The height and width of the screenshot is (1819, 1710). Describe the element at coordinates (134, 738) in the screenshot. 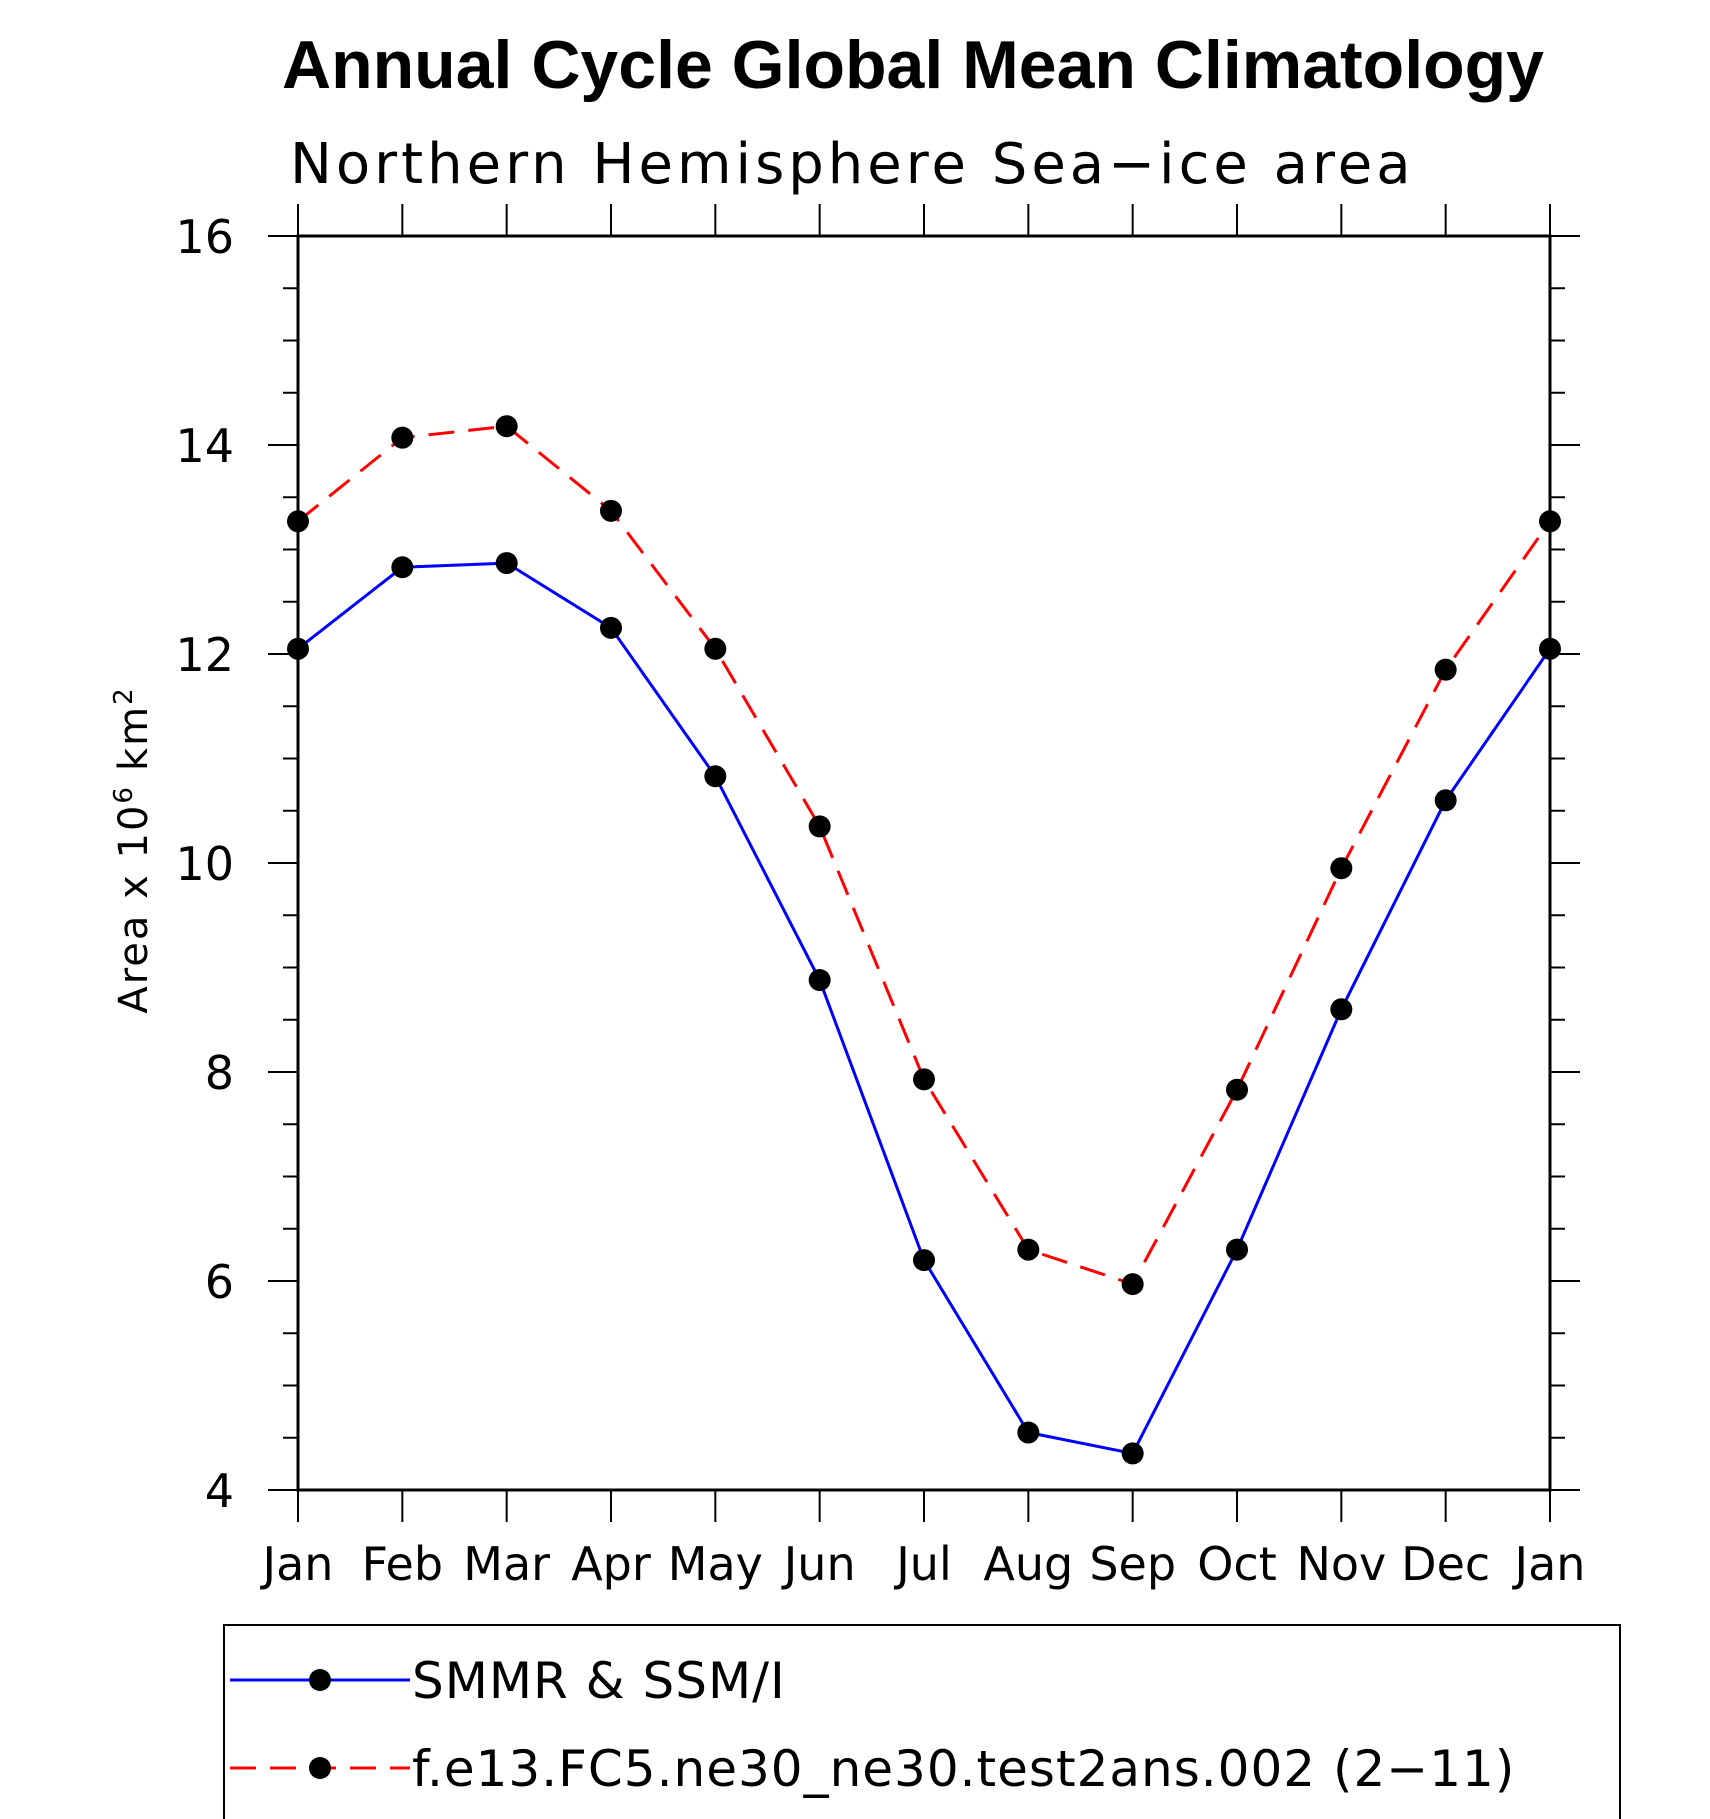

I see `y-axis-label-unit: km` at that location.